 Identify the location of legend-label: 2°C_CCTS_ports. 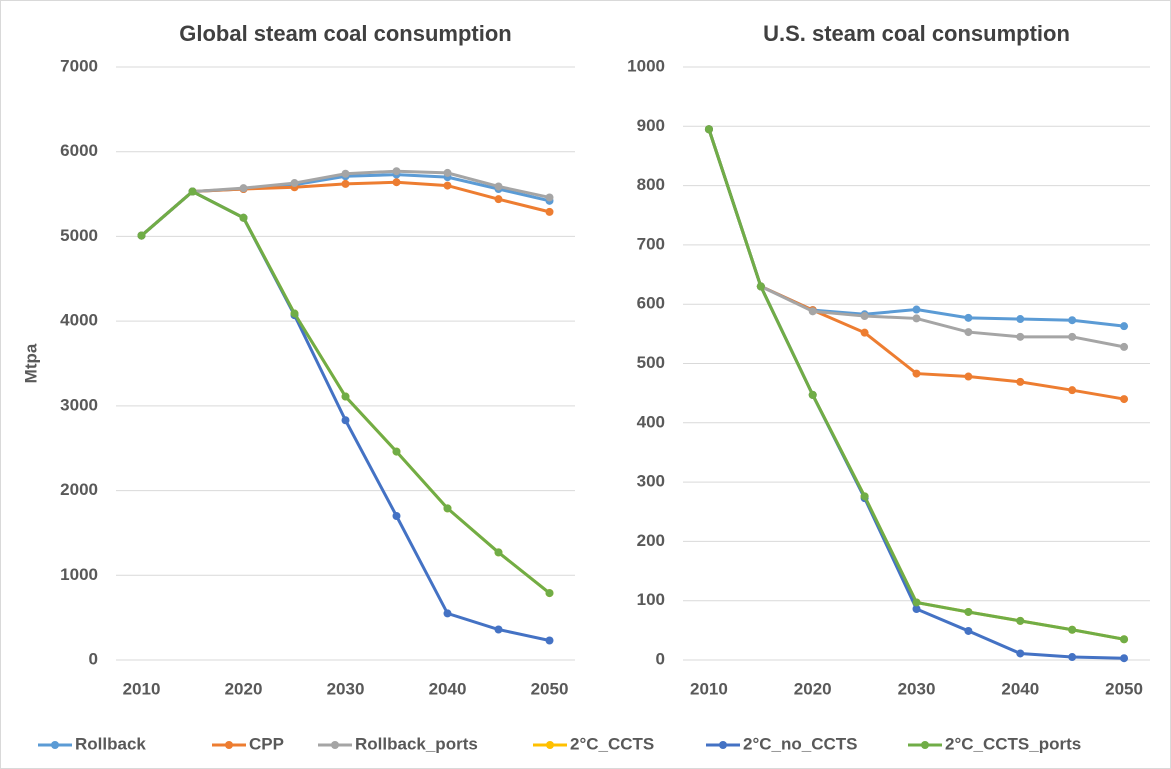
(1013, 743).